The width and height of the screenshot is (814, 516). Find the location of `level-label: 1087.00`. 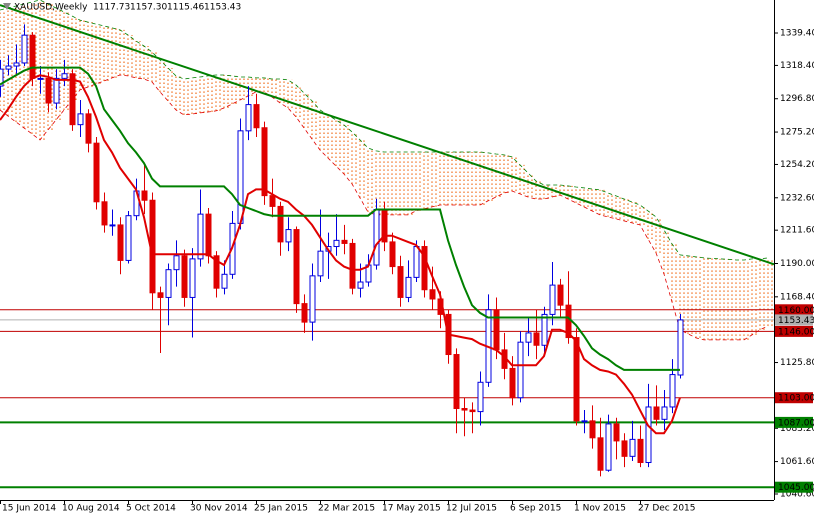

level-label: 1087.00 is located at coordinates (796, 423).